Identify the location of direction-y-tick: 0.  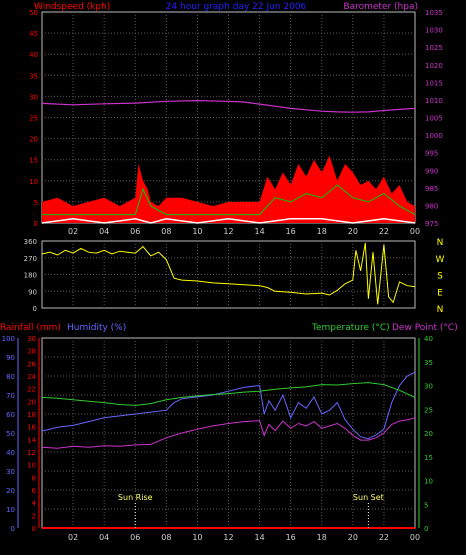
(35, 309).